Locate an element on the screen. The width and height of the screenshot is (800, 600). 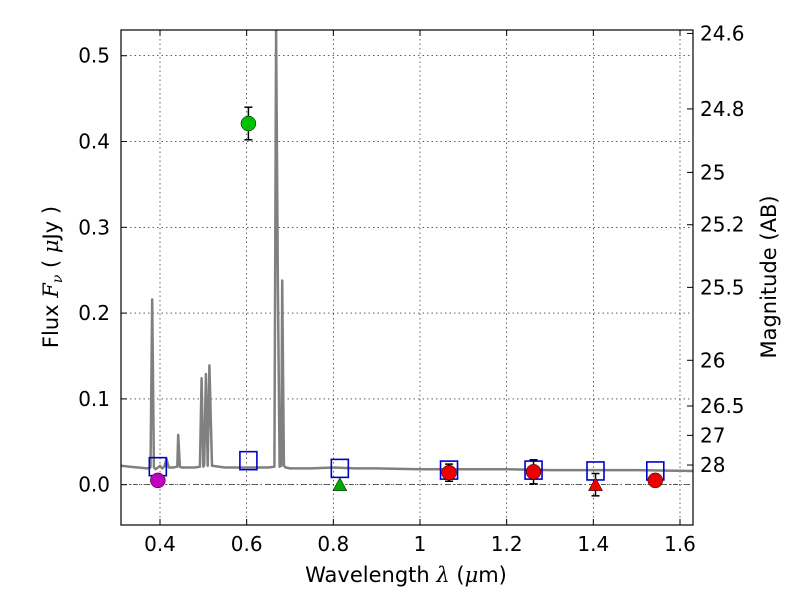
y2-tick-label: 27 is located at coordinates (712, 435).